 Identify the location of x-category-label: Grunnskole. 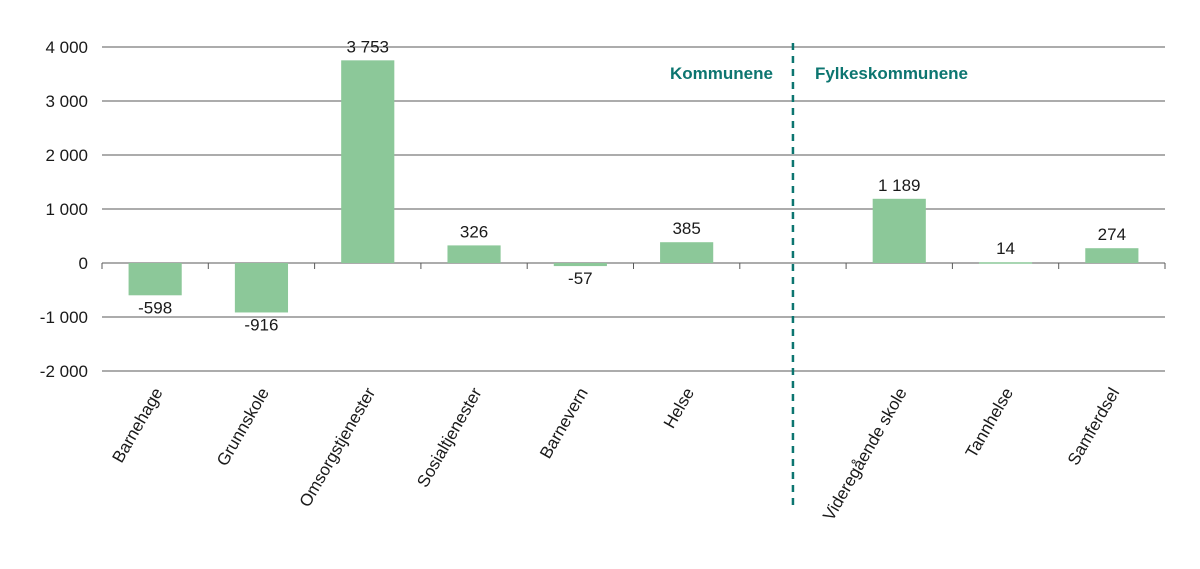
(243, 427).